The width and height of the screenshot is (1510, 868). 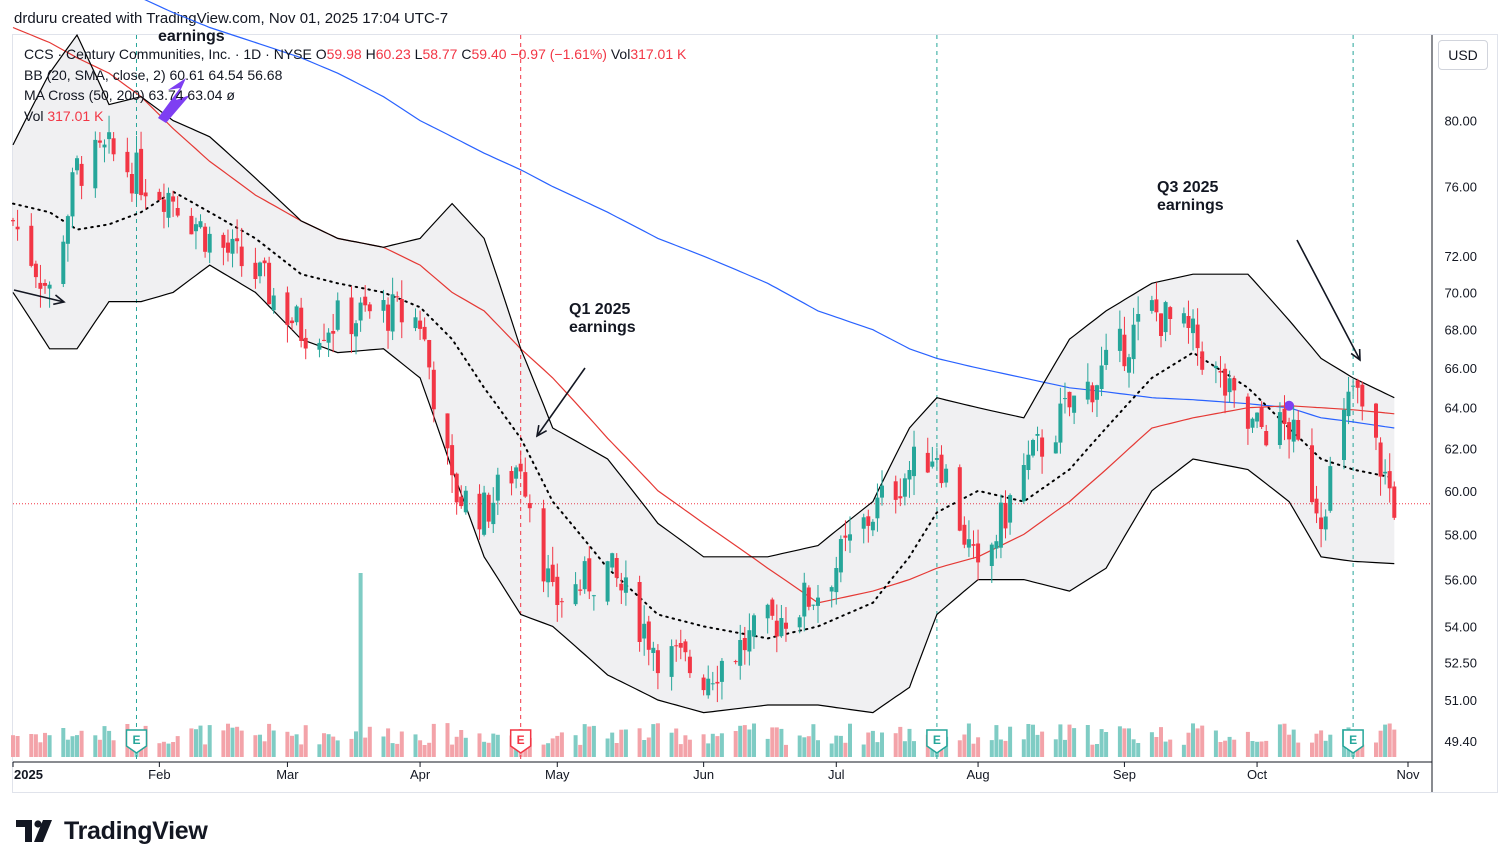 What do you see at coordinates (1355, 355) in the screenshot?
I see `annotation-arrow-q3-head` at bounding box center [1355, 355].